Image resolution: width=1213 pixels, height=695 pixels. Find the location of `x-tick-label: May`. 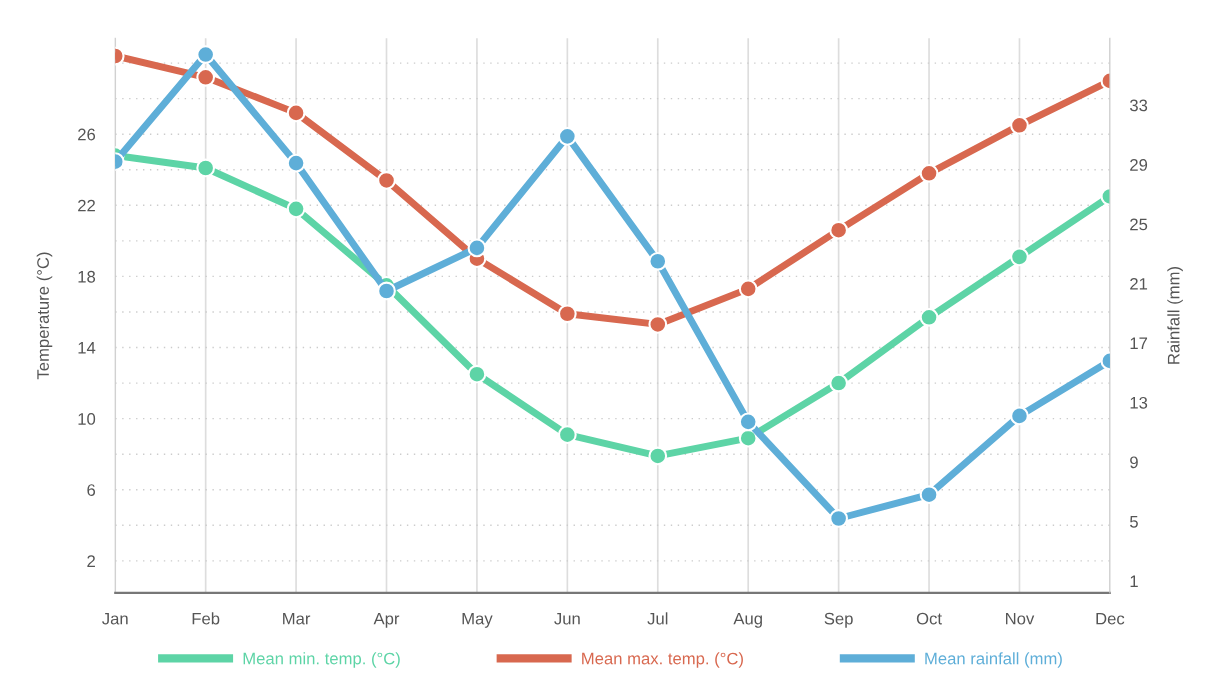

x-tick-label: May is located at coordinates (477, 620).